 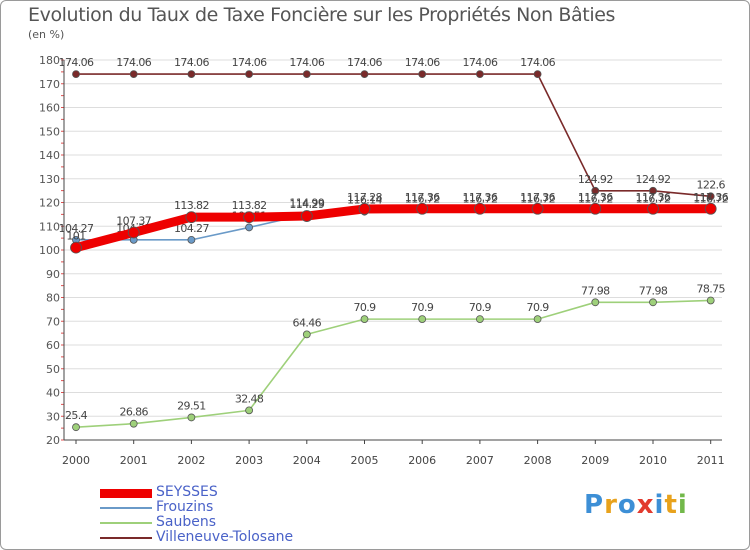 I want to click on data-label: 104.27, so click(x=76, y=228).